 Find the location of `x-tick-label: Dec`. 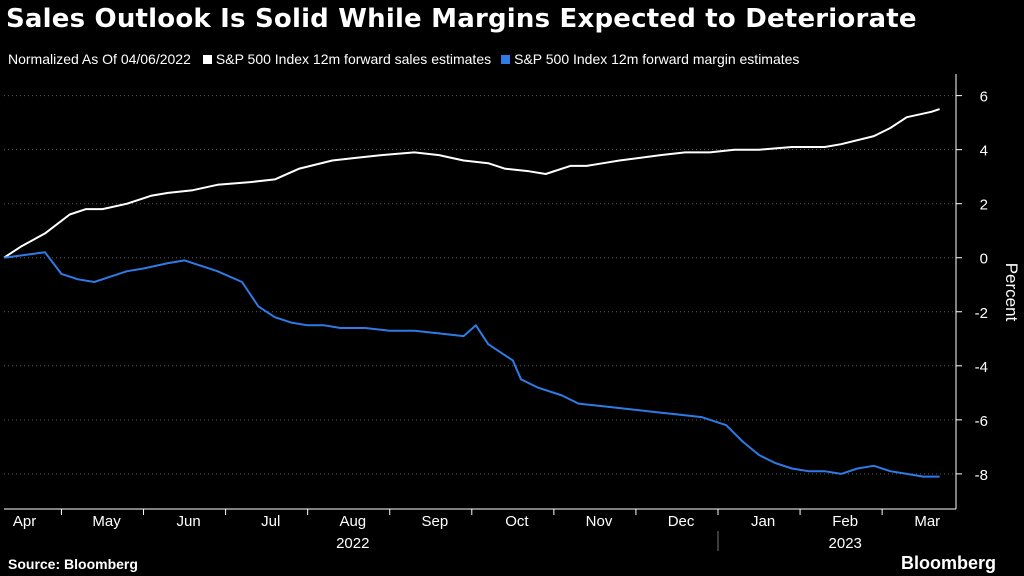

x-tick-label: Dec is located at coordinates (681, 521).